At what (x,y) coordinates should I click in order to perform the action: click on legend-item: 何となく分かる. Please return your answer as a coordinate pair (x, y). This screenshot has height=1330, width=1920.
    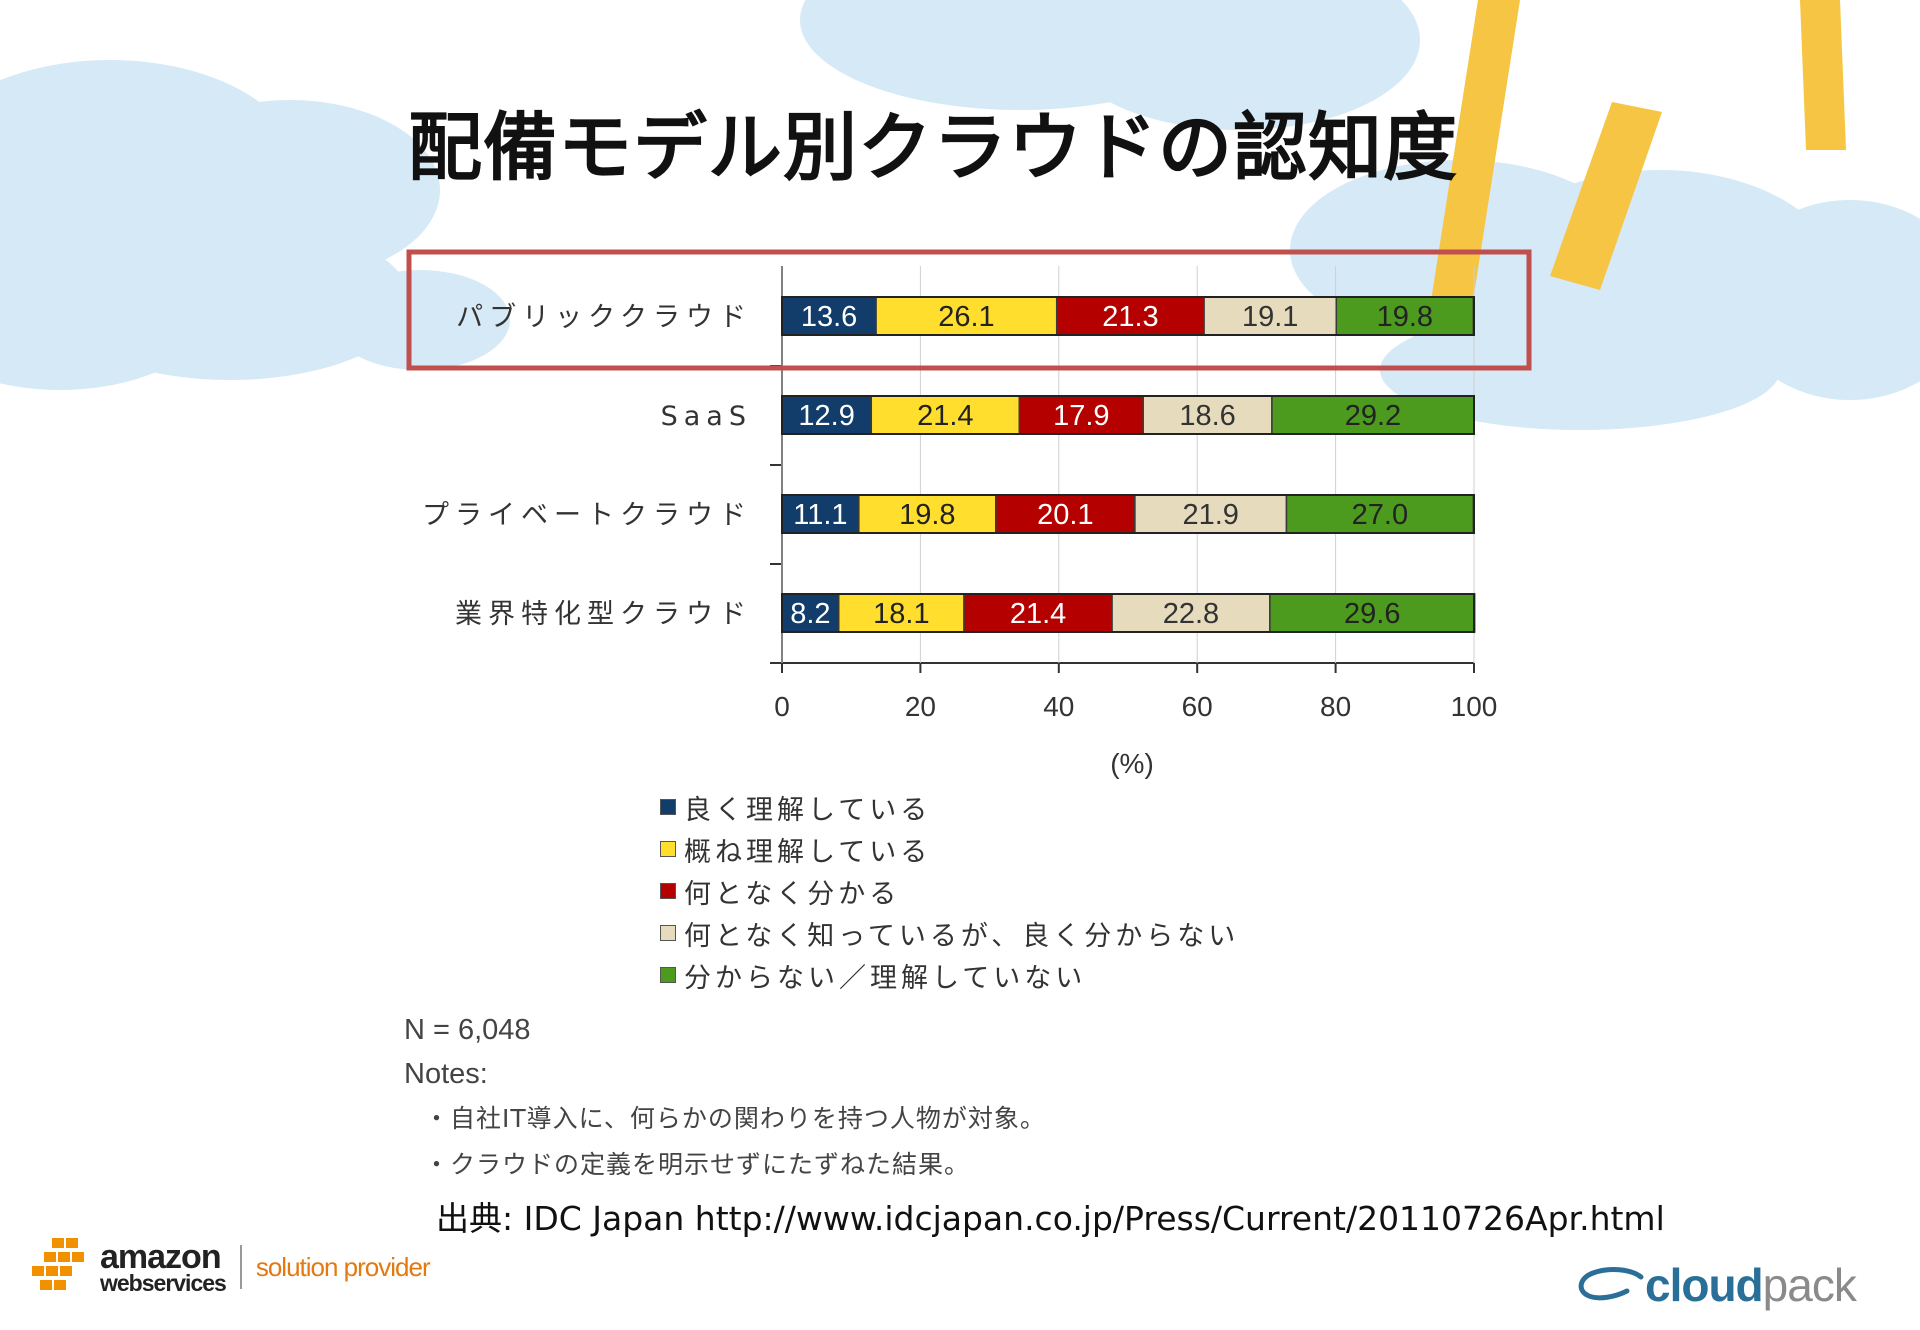
    Looking at the image, I should click on (949, 891).